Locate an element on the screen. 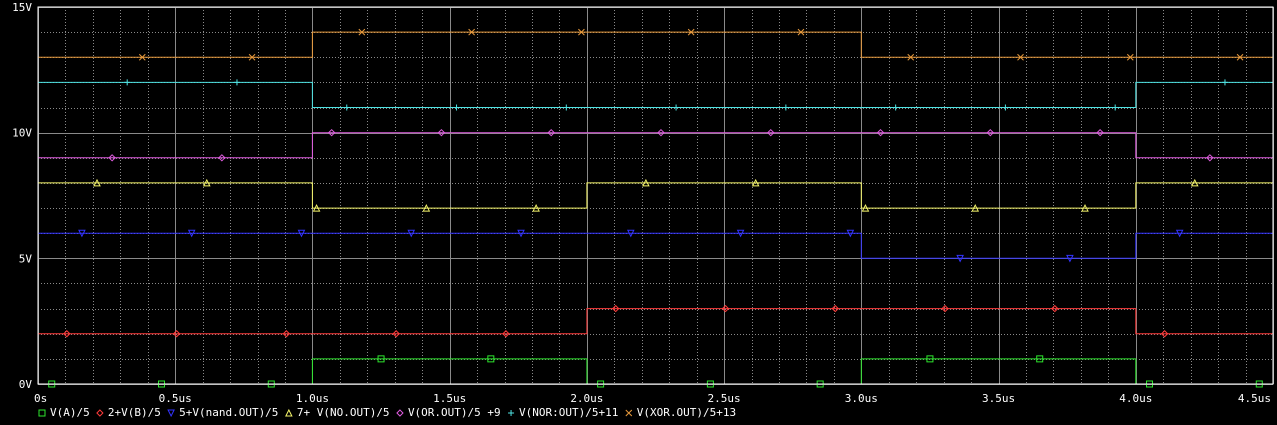 The height and width of the screenshot is (425, 1277). x-tick-label: 4.0us is located at coordinates (1135, 398).